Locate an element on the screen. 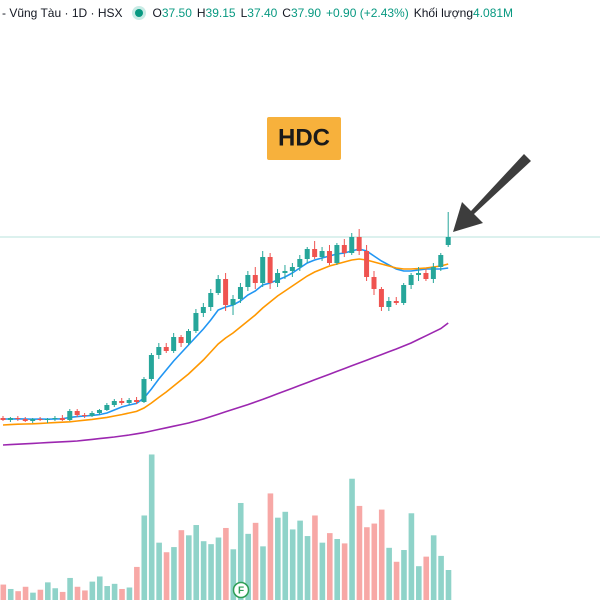 The width and height of the screenshot is (600, 600). symbol-title: - Vũng Tàu · 1D · HSX is located at coordinates (62, 13).